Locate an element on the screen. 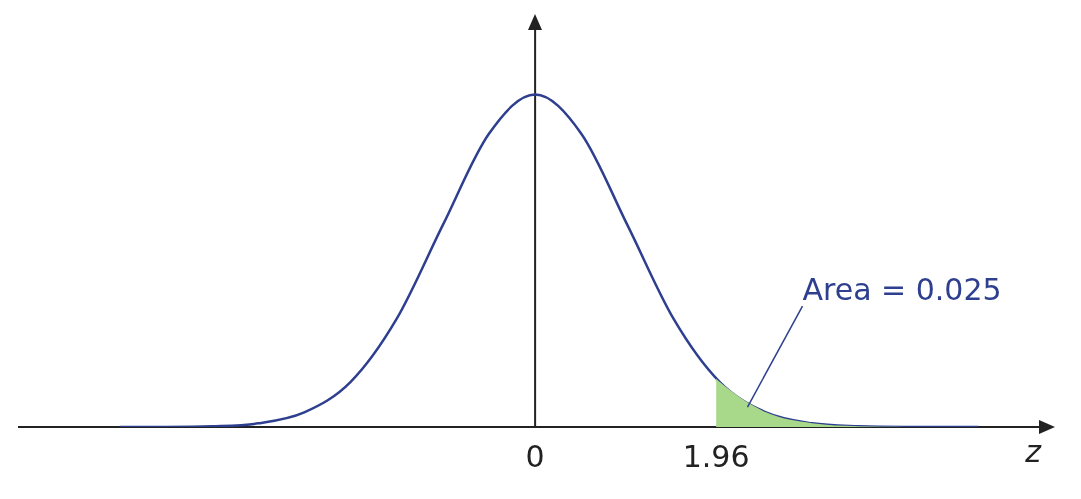  annotation: Area = 0.025 is located at coordinates (902, 289).